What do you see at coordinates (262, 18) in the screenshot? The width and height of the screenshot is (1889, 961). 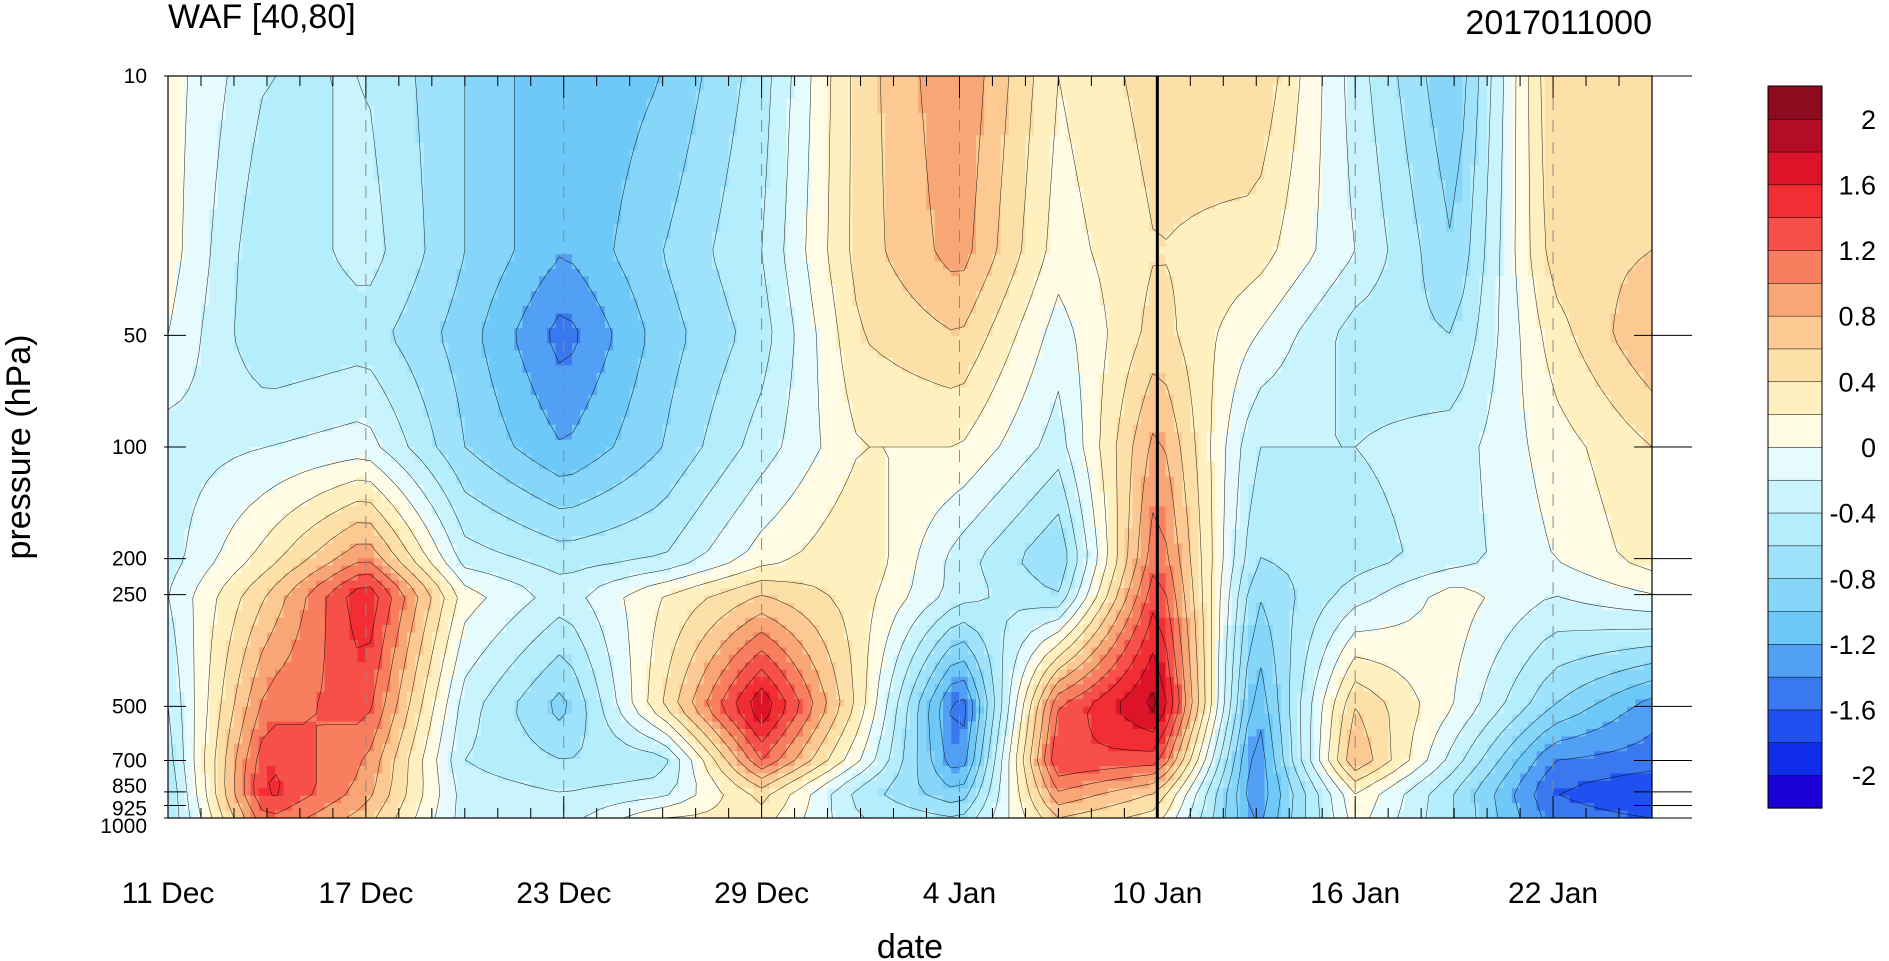 I see `chart-title: WAF [40,80]` at bounding box center [262, 18].